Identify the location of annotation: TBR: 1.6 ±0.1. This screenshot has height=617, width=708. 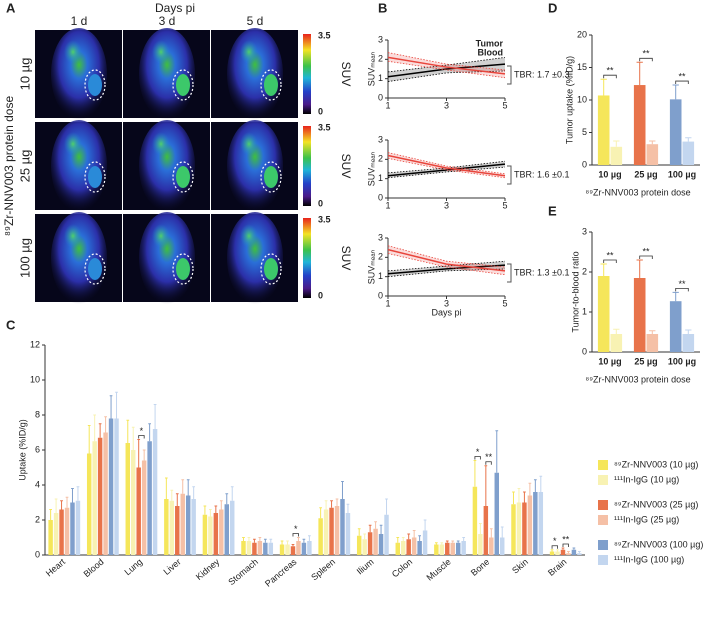
(541, 174).